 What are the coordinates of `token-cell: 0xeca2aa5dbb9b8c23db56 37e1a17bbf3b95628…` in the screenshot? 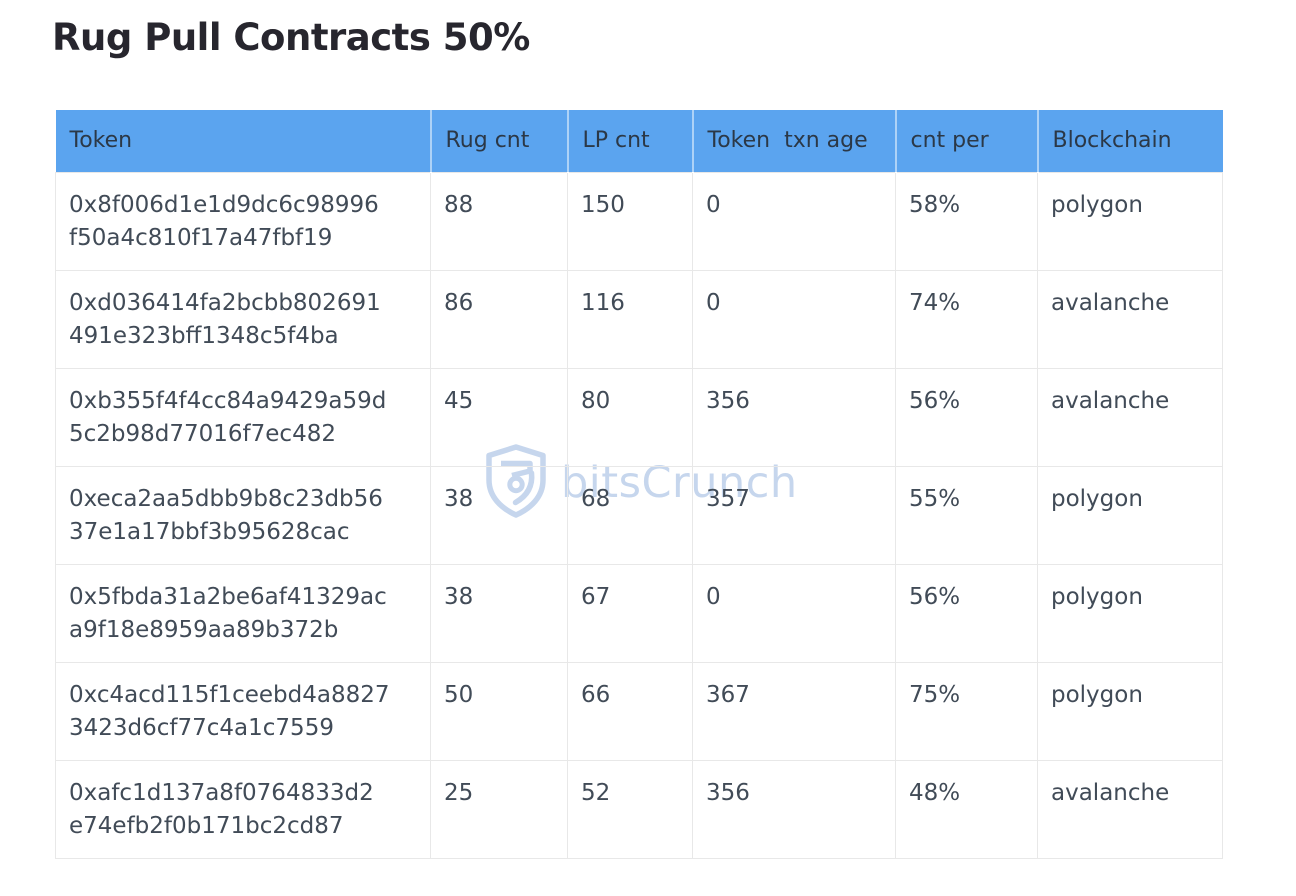 It's located at (243, 515).